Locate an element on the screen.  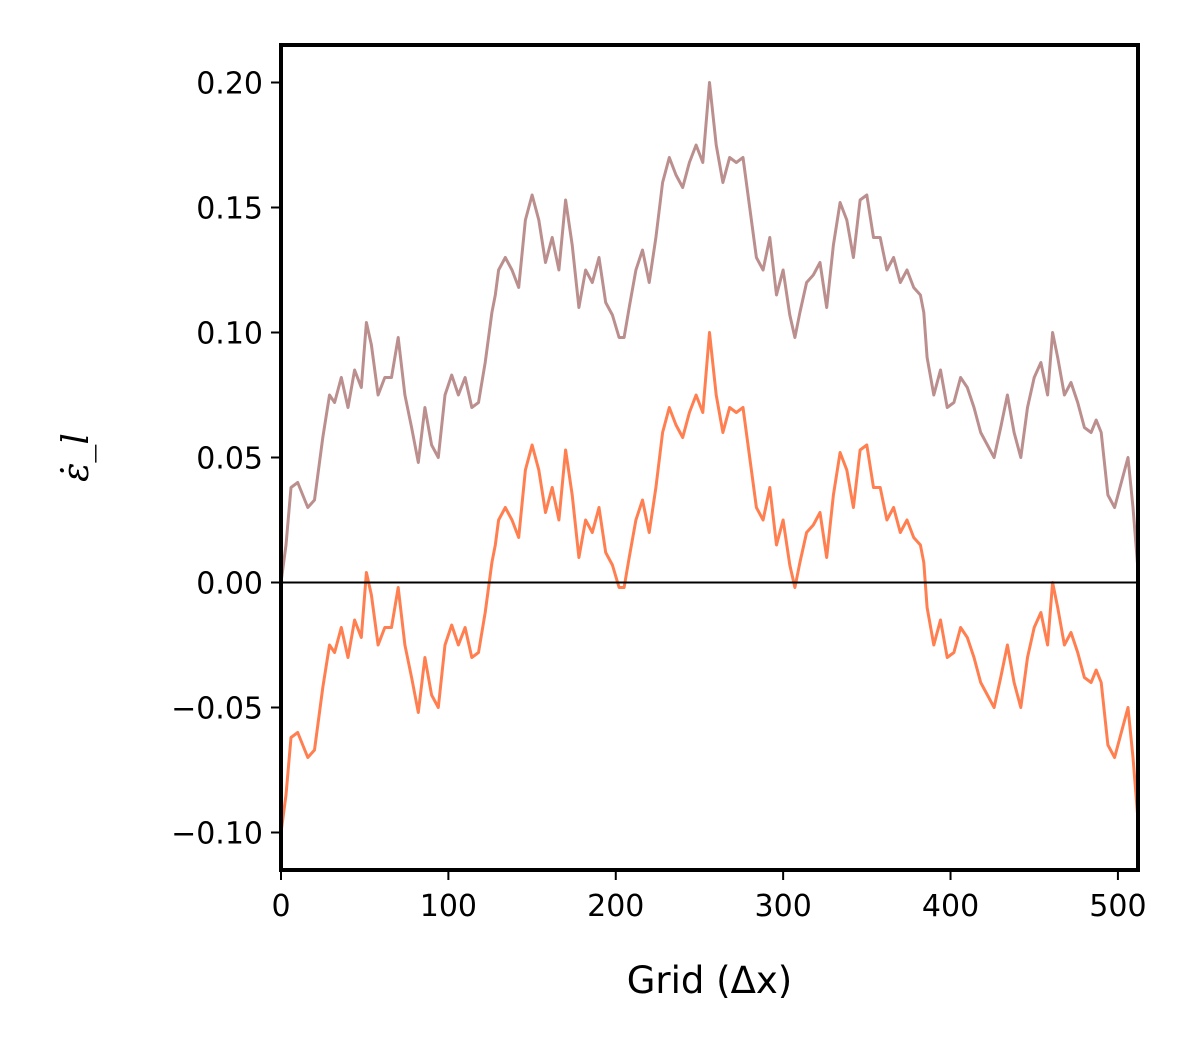
x-tick-label: 300 is located at coordinates (783, 906).